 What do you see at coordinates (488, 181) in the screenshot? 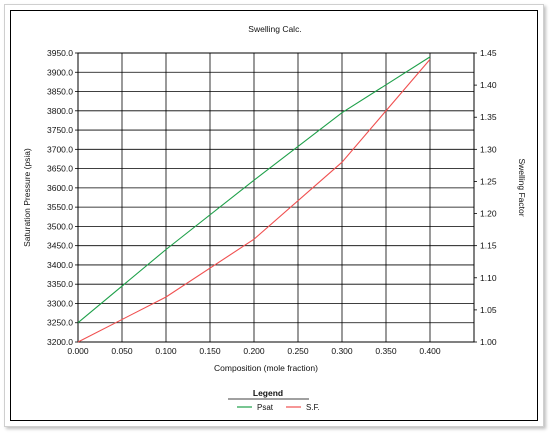
I see `y2-tick-label: 1.25` at bounding box center [488, 181].